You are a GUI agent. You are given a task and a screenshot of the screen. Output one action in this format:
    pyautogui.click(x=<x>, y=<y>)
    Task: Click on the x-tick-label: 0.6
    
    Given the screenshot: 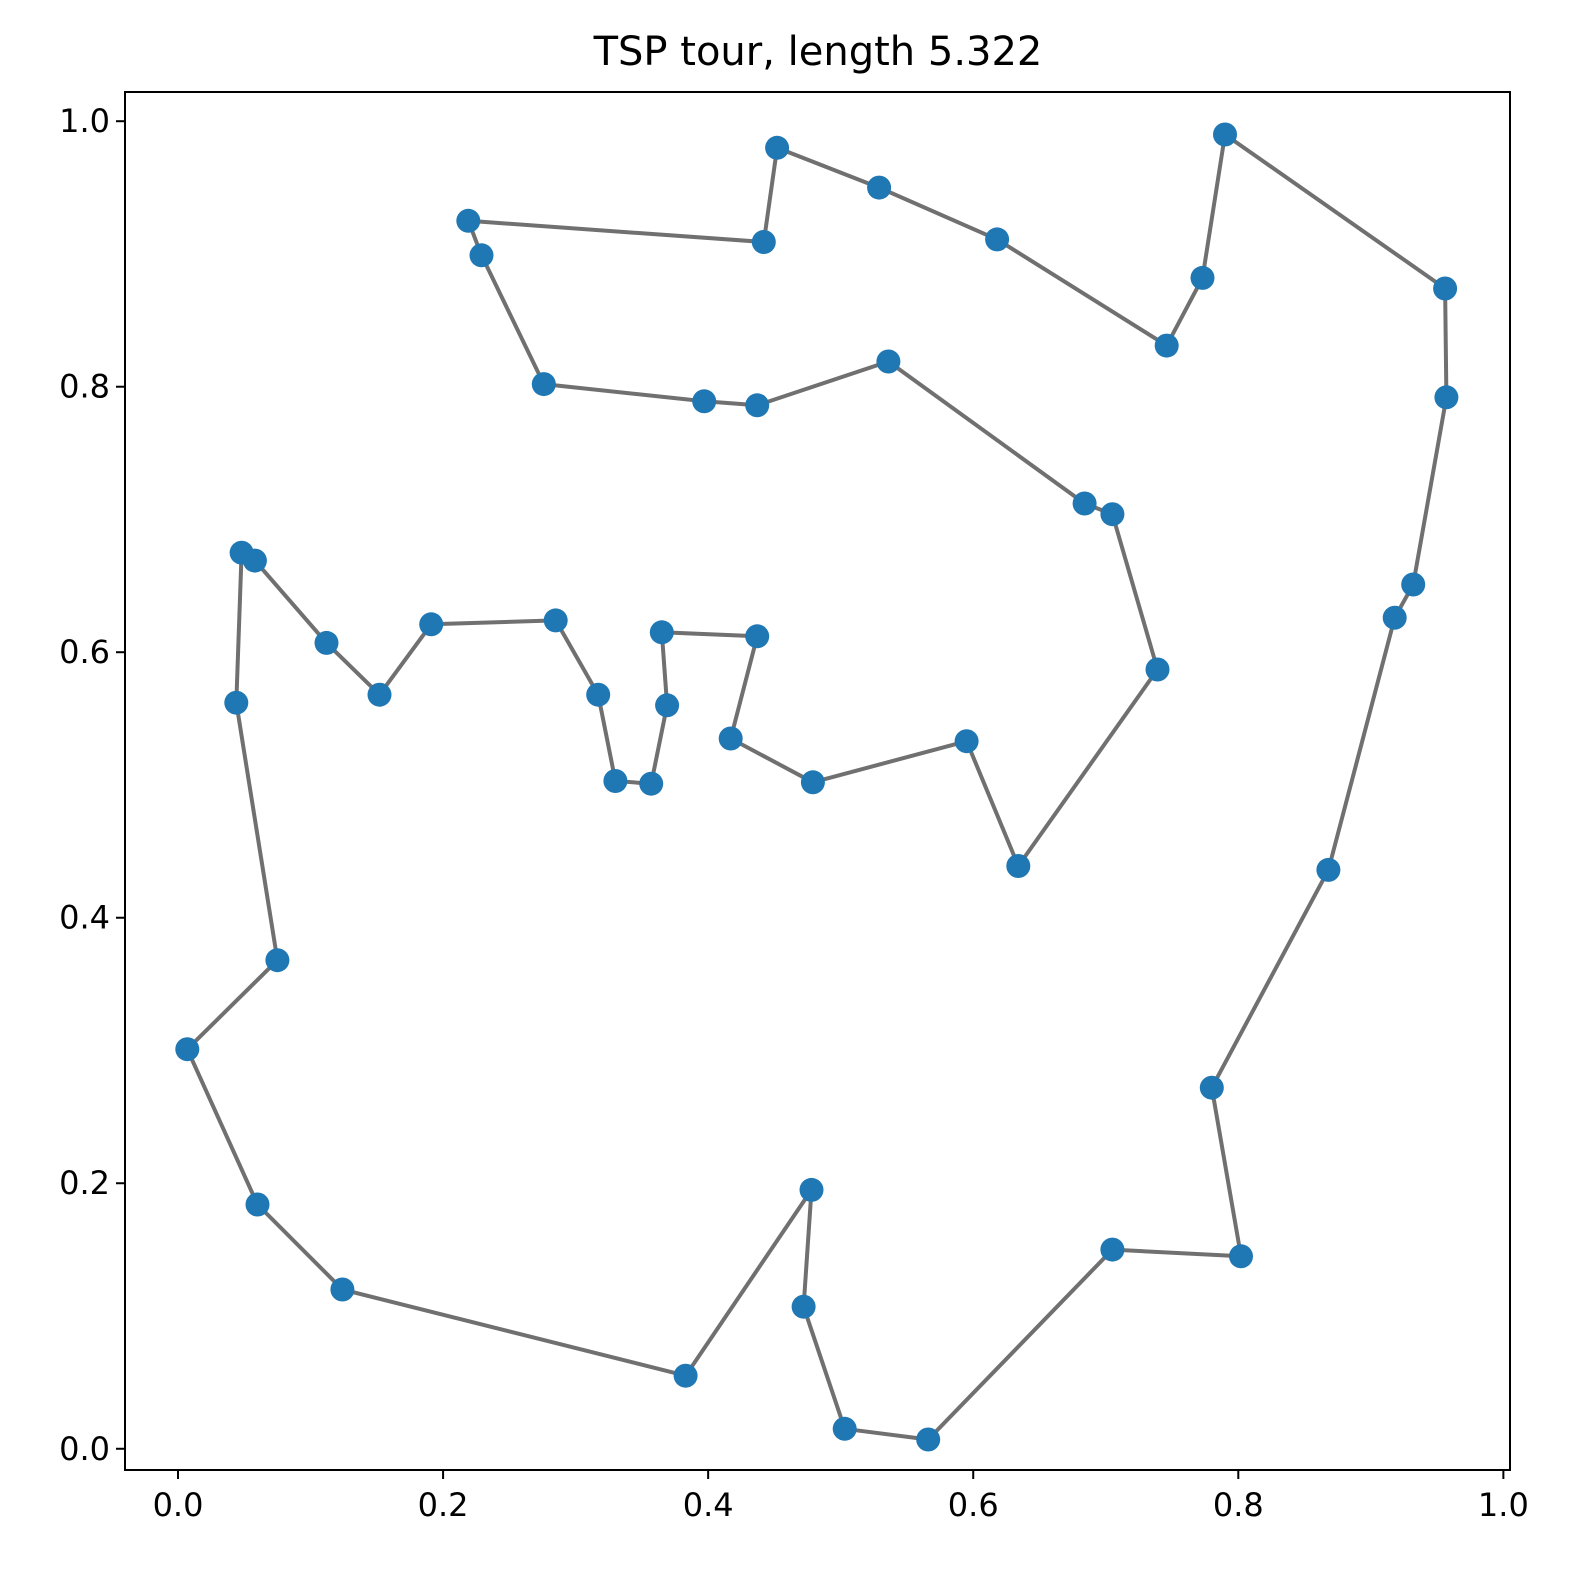 What is the action you would take?
    pyautogui.click(x=973, y=1505)
    